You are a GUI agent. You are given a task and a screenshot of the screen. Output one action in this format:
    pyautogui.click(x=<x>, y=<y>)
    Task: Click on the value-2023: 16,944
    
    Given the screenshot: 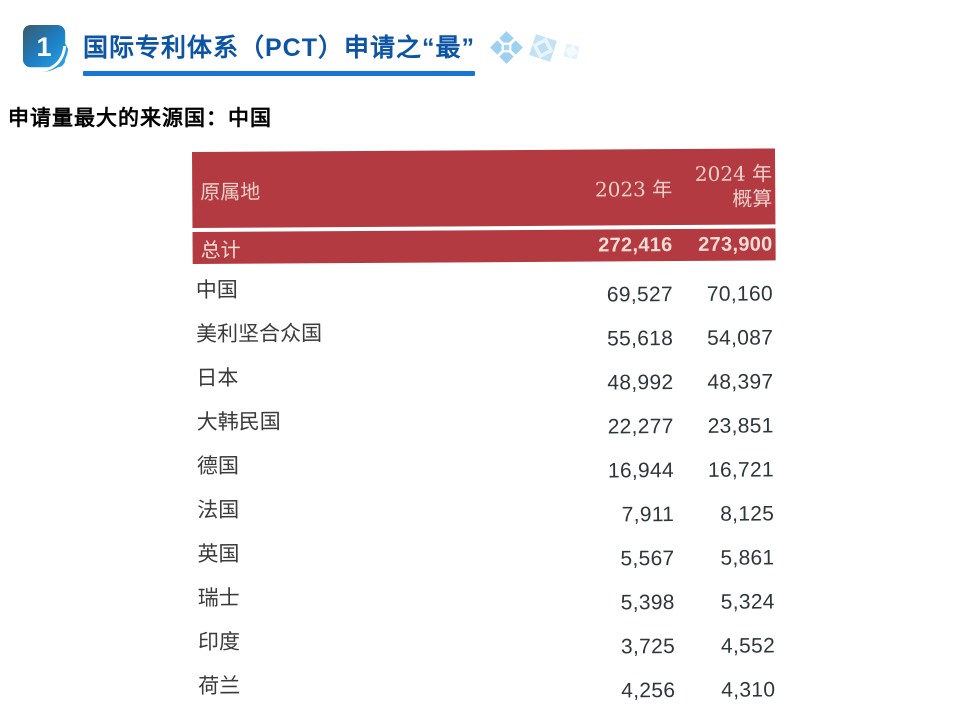 What is the action you would take?
    pyautogui.click(x=641, y=471)
    